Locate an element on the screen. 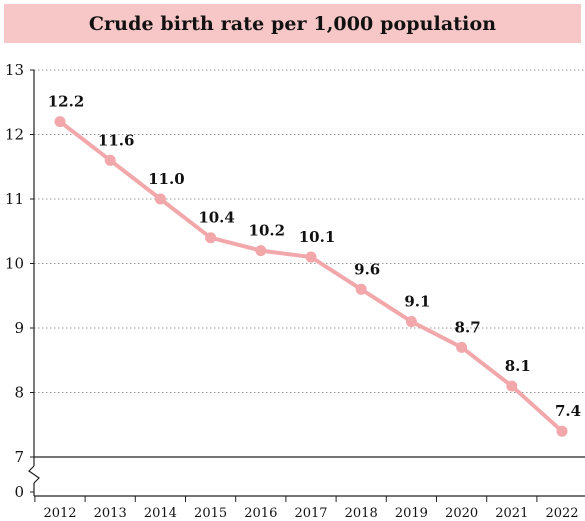  data-label: 11.0 is located at coordinates (166, 179).